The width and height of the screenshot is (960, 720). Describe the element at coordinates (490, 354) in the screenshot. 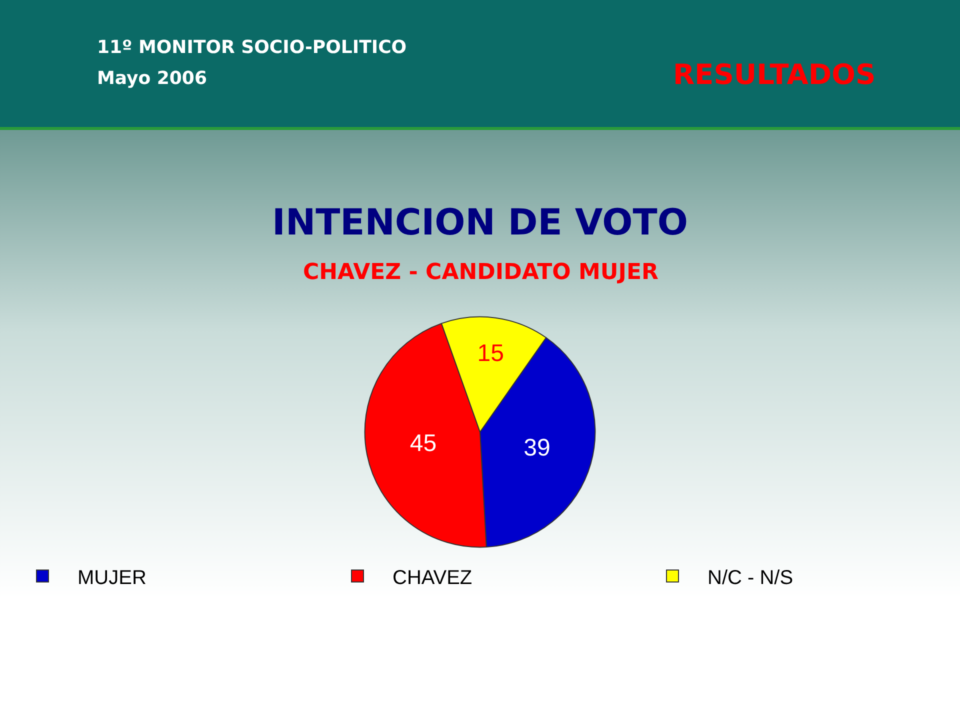

I see `data-label: 15` at that location.